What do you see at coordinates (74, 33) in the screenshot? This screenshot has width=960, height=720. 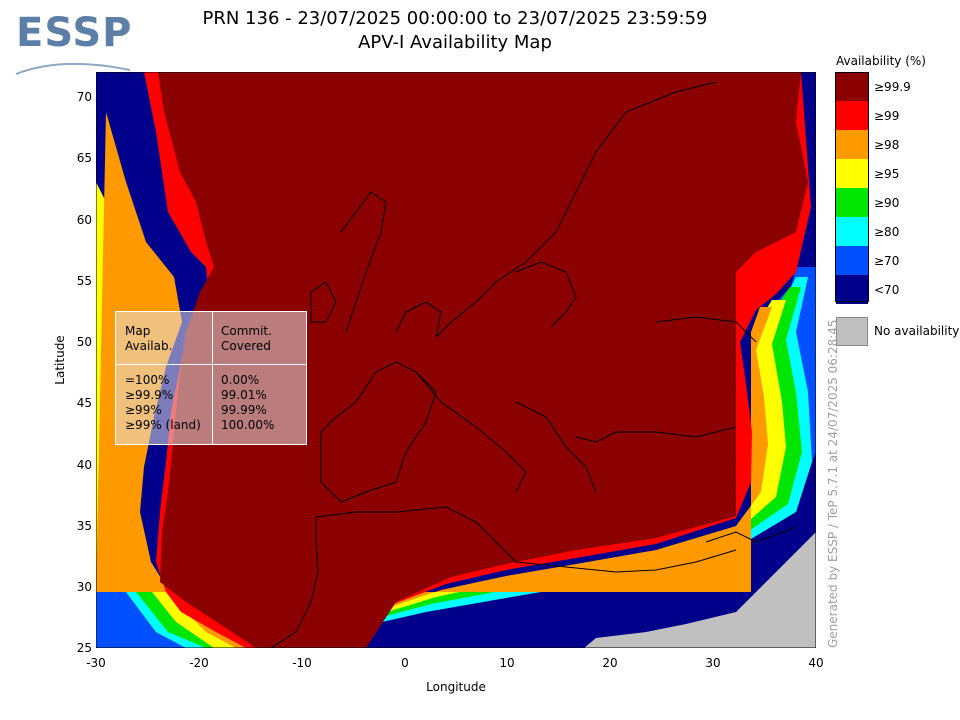 I see `logo-text: ESSP` at bounding box center [74, 33].